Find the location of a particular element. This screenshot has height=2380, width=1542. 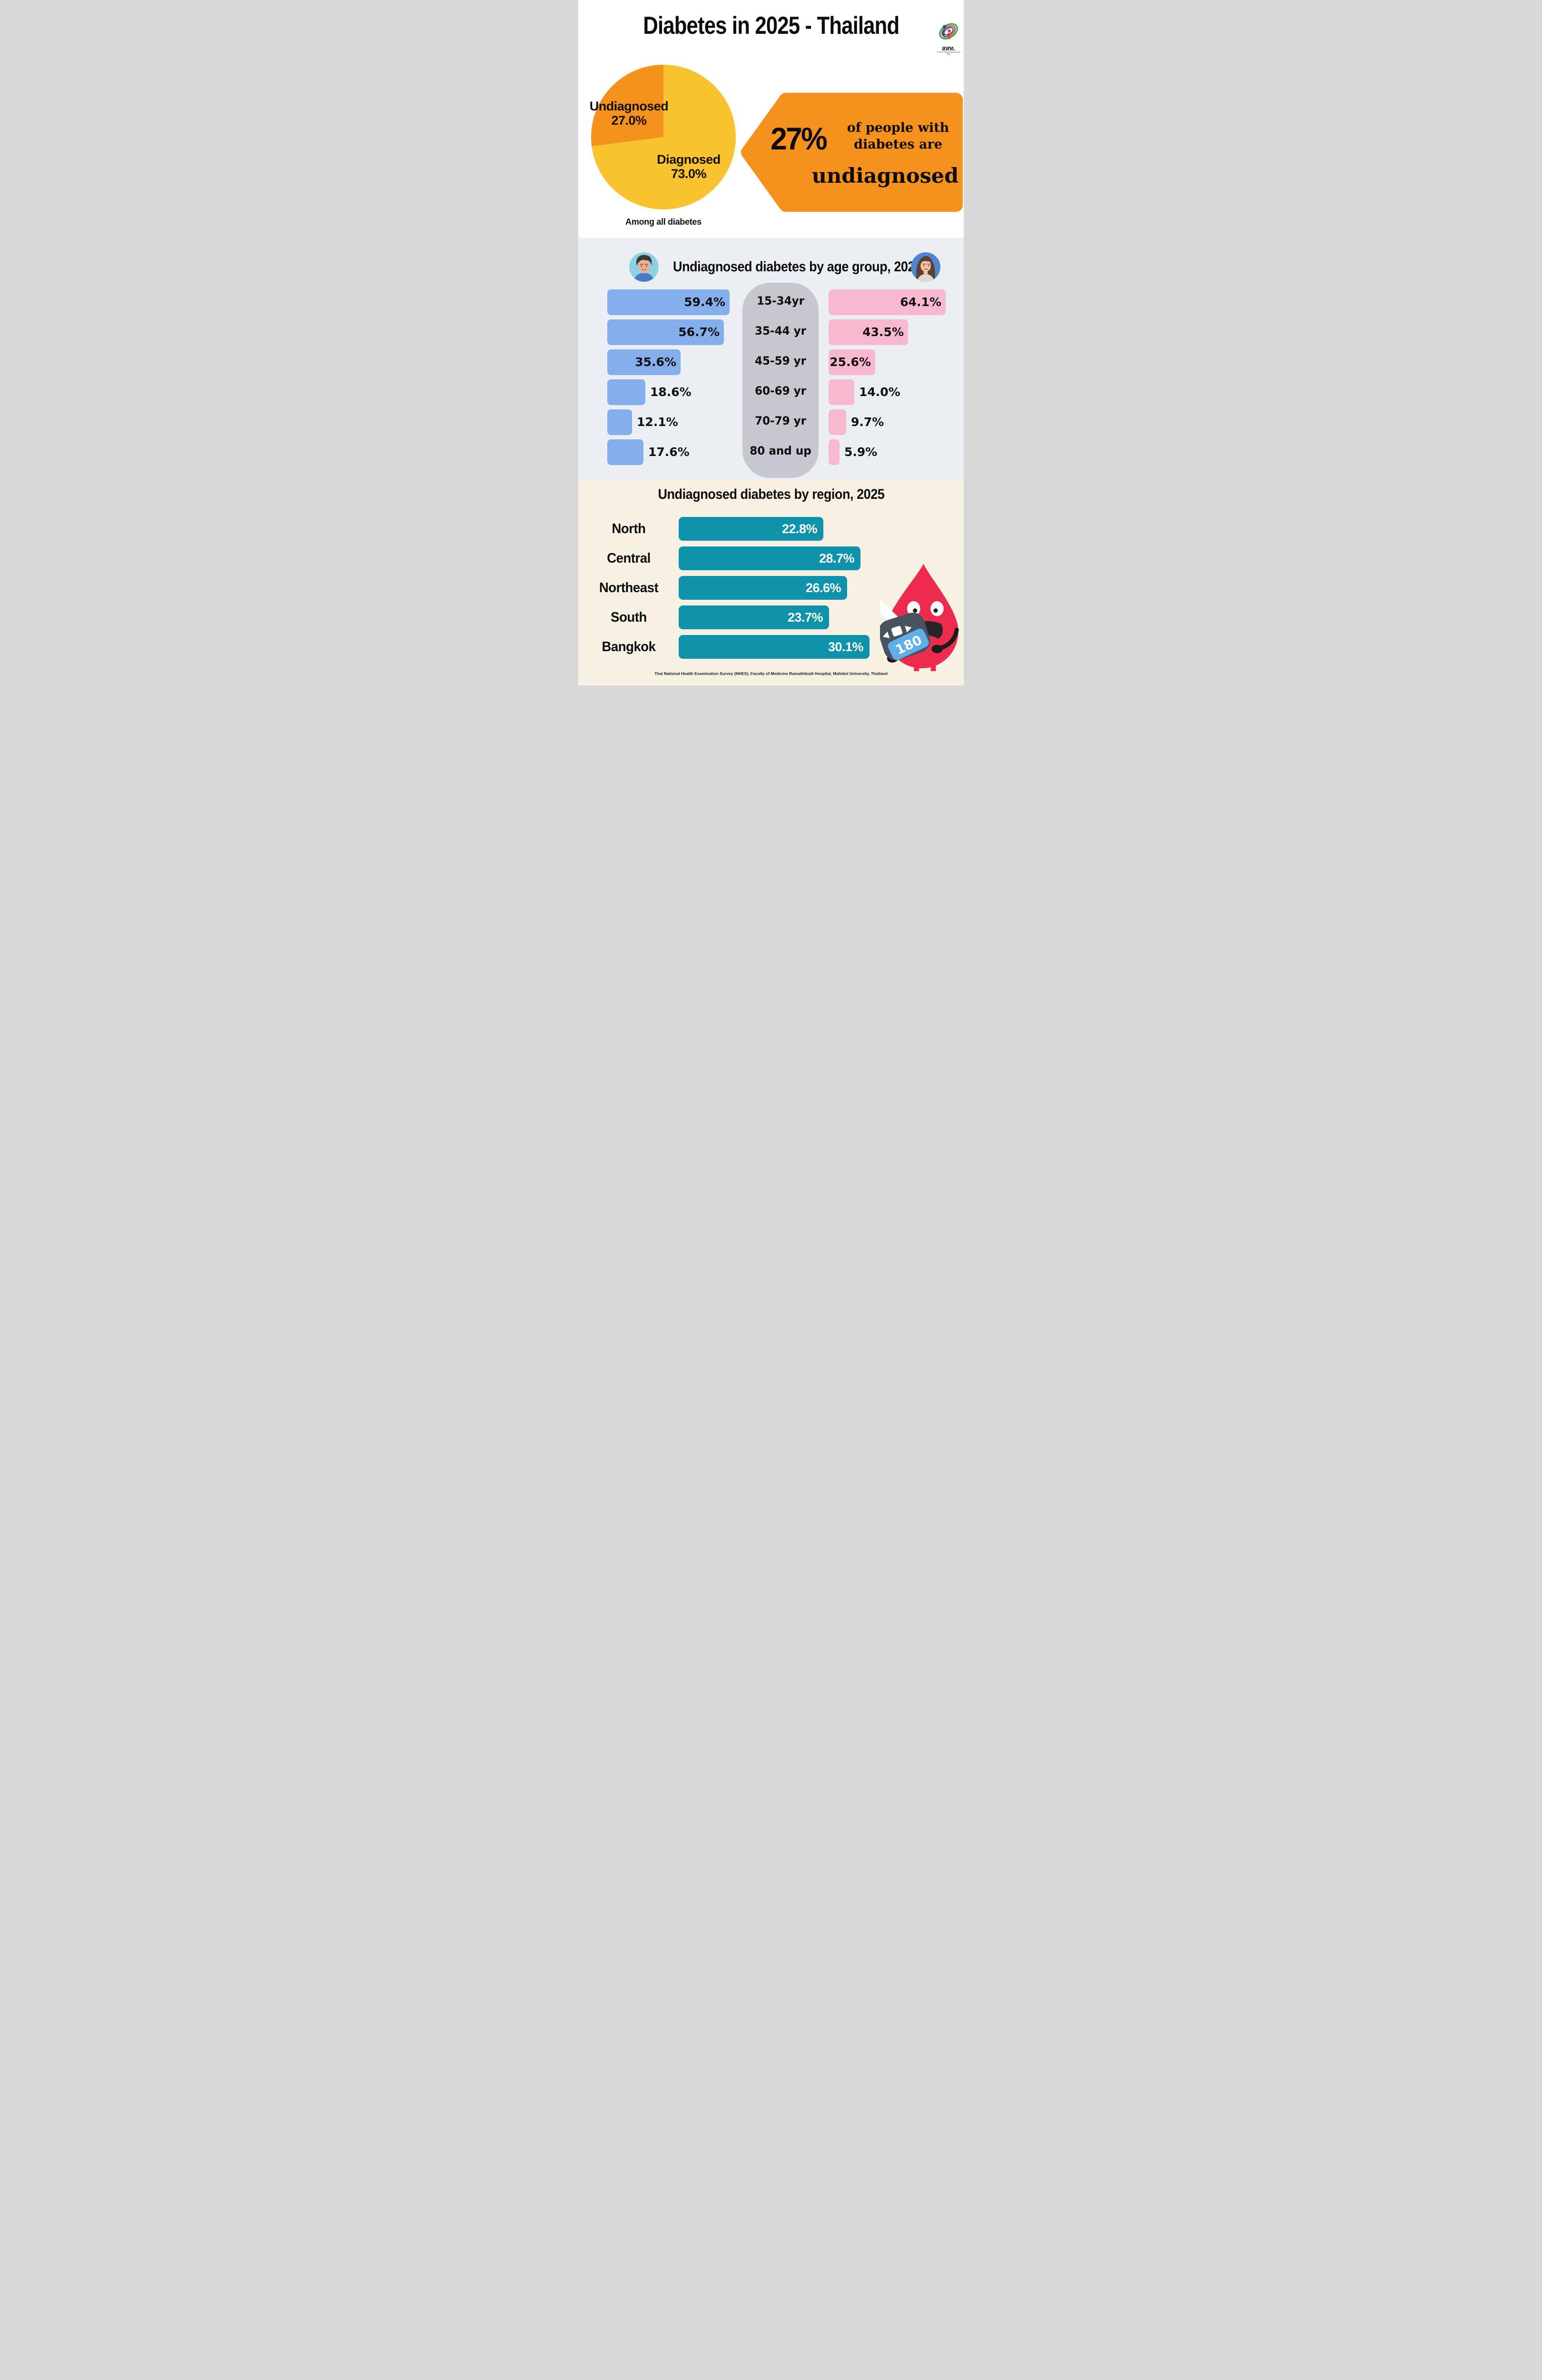

logo-abbr: สสท. is located at coordinates (949, 48).